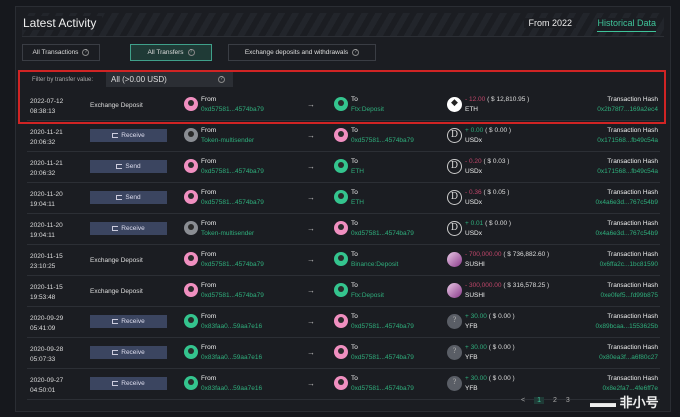 The image size is (680, 417). I want to click on amount-value: + 30.00, so click(476, 347).